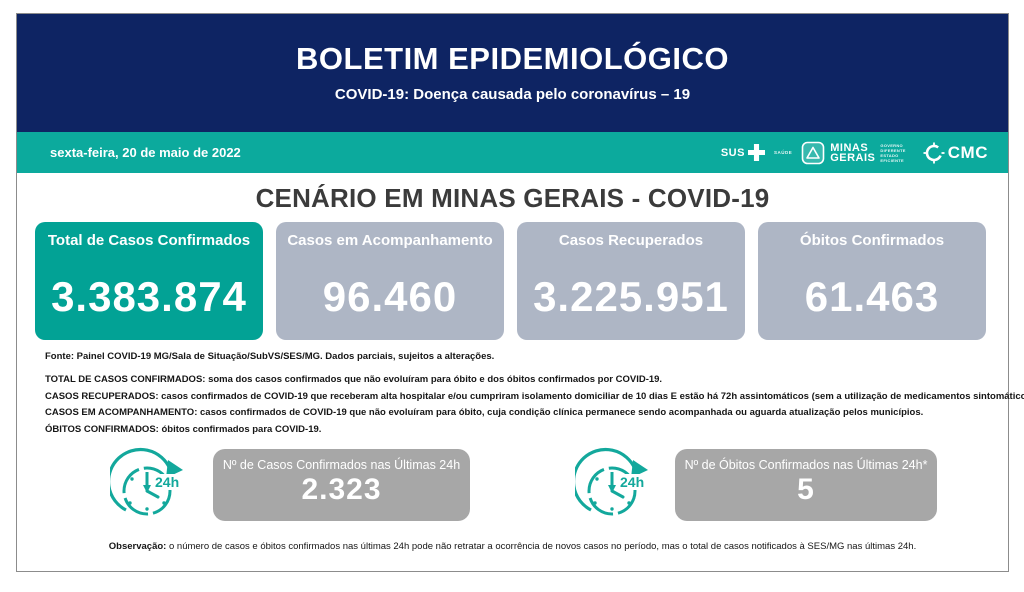 This screenshot has height=592, width=1024. I want to click on stat-card-label: Total de Casos Confirmados, so click(149, 240).